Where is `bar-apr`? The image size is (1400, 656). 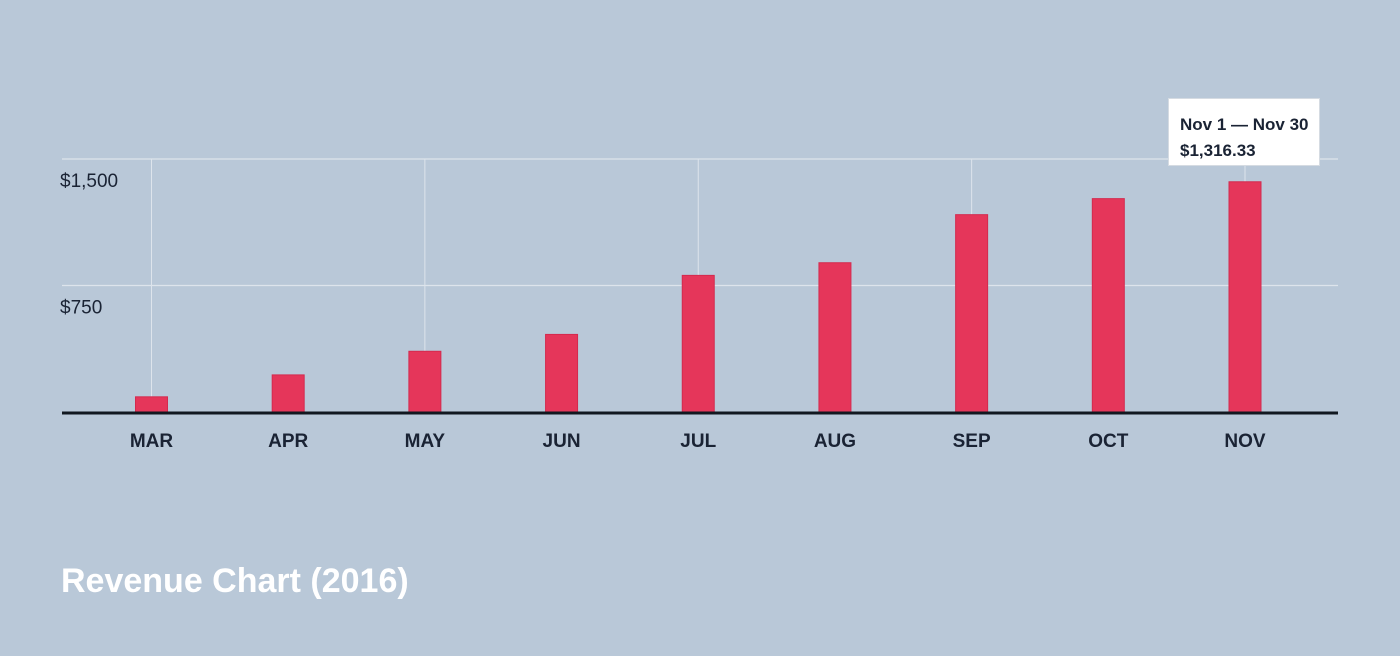
bar-apr is located at coordinates (288, 393).